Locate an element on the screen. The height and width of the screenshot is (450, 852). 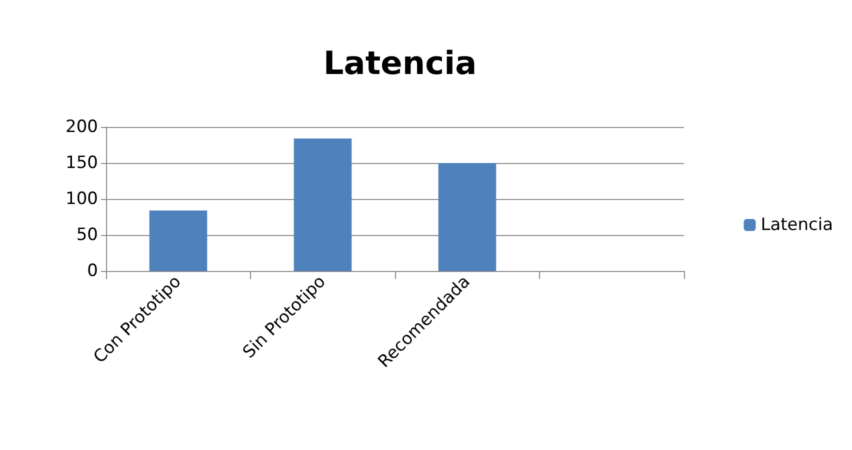
y-tick-label: 200 is located at coordinates (82, 127).